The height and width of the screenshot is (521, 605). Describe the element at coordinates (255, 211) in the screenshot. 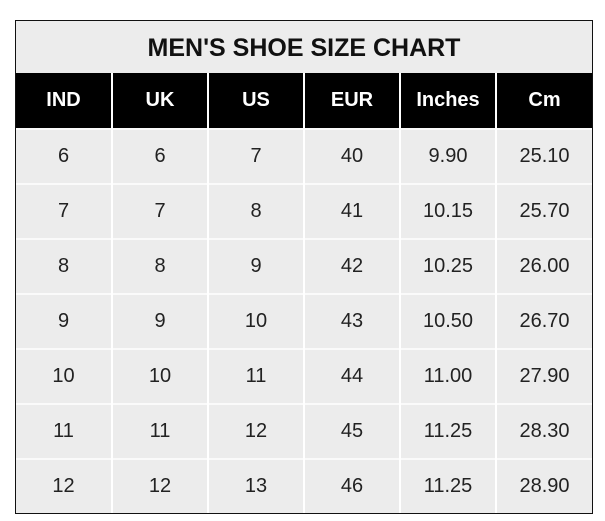

I see `cell-us: 8` at that location.